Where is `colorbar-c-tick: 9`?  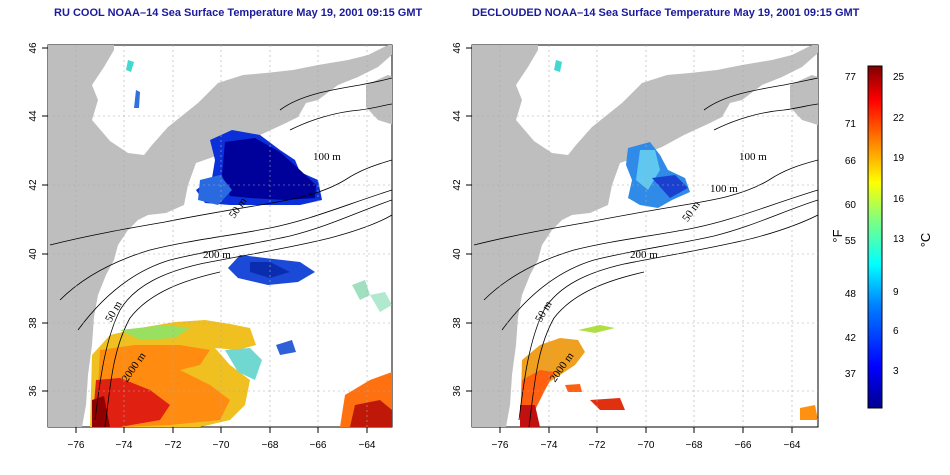 colorbar-c-tick: 9 is located at coordinates (896, 292).